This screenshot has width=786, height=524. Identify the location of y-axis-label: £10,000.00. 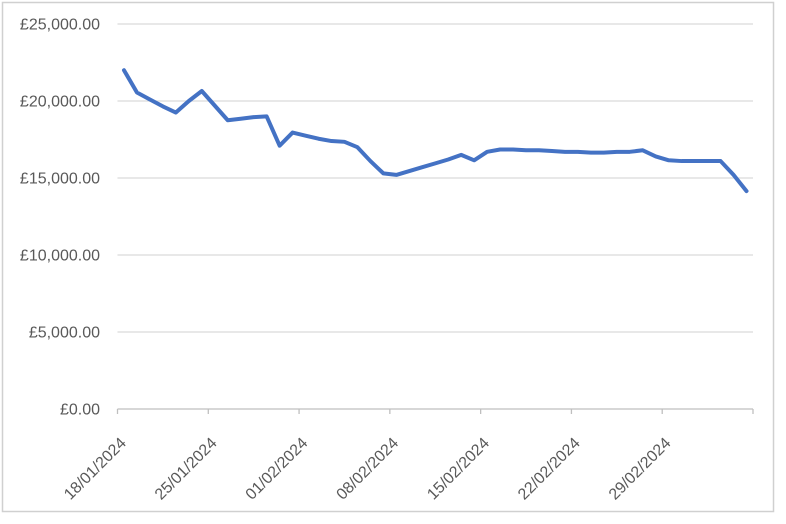
(60, 256).